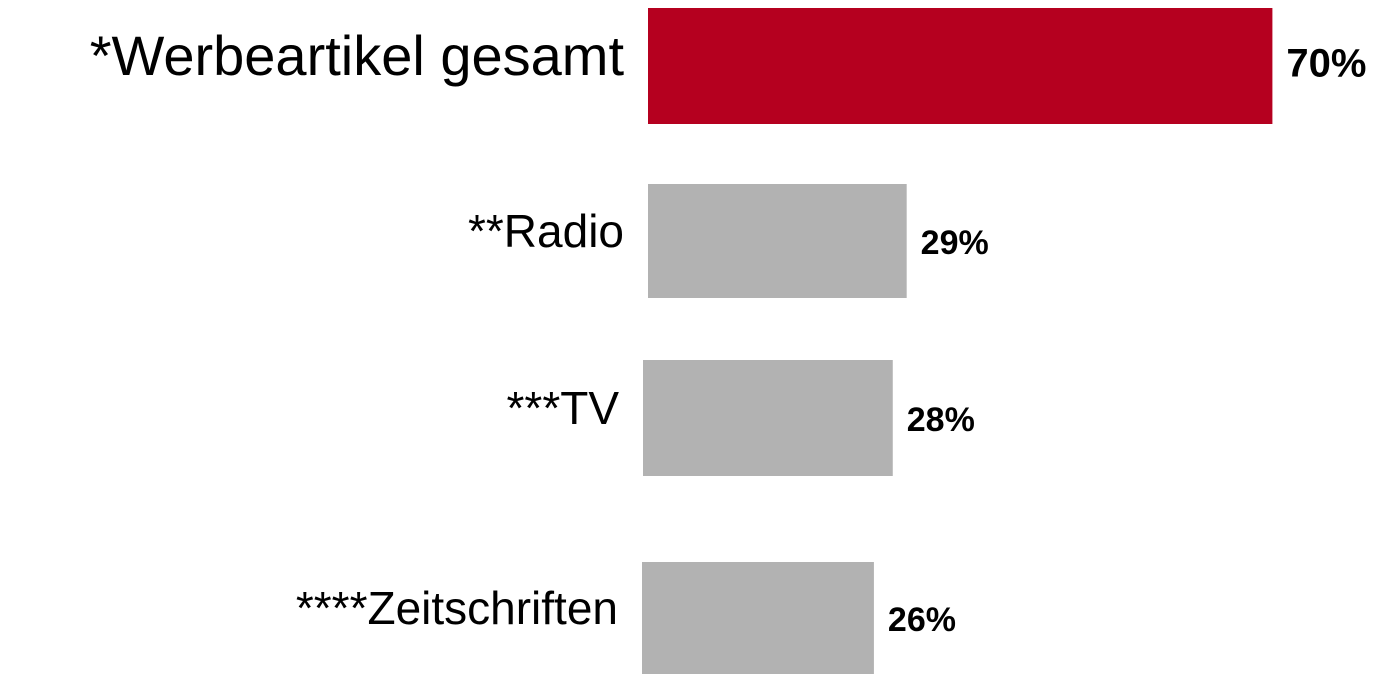  What do you see at coordinates (546, 231) in the screenshot?
I see `category-label: **Radio` at bounding box center [546, 231].